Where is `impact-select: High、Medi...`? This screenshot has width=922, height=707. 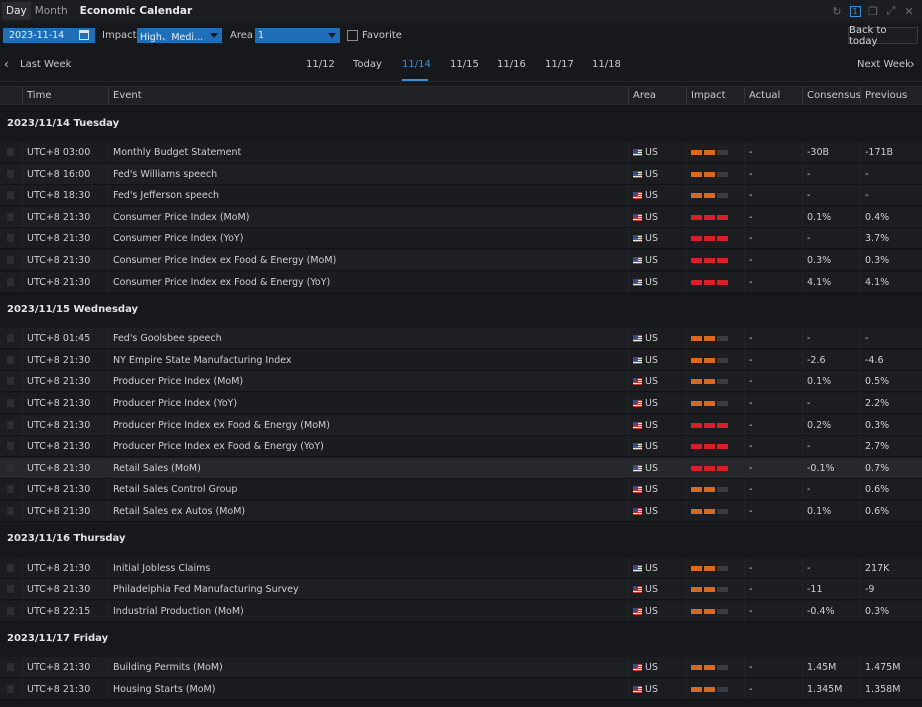
impact-select: High、Medi... is located at coordinates (179, 35).